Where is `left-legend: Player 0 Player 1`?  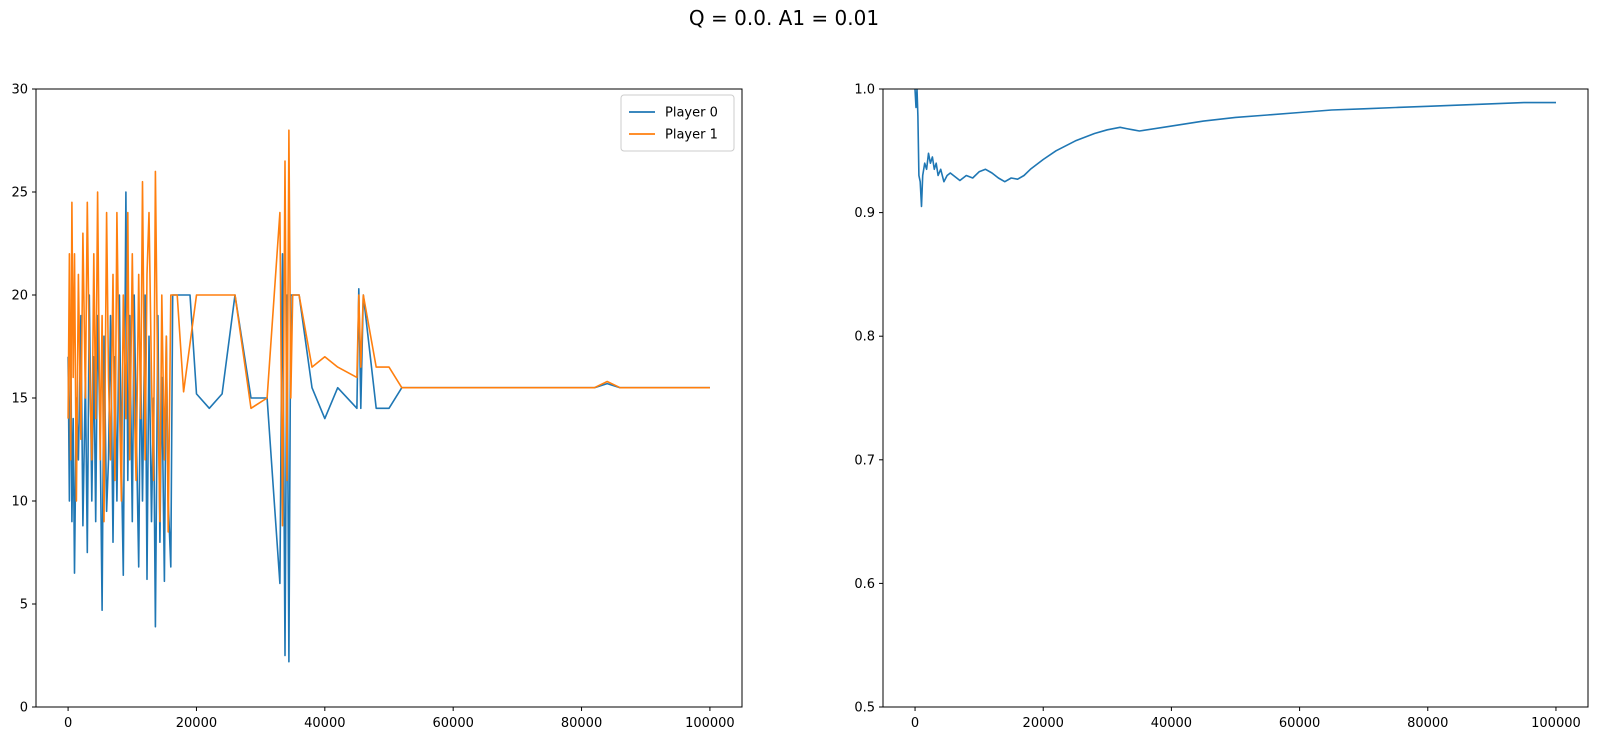
left-legend: Player 0 Player 1 is located at coordinates (677, 123).